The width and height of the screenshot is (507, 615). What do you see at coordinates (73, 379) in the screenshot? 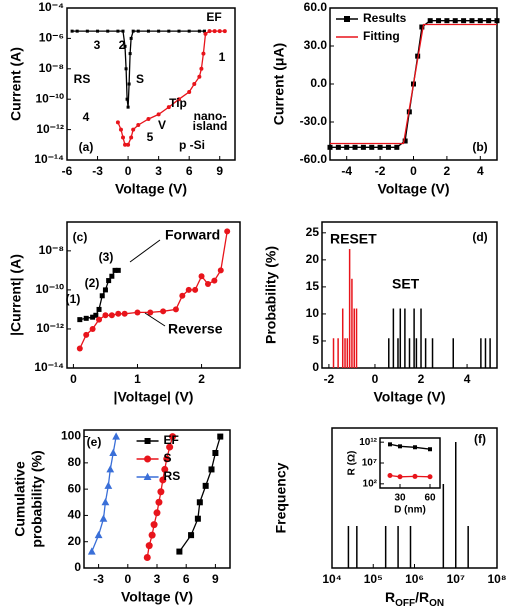
I see `x-tick-label: 0` at bounding box center [73, 379].